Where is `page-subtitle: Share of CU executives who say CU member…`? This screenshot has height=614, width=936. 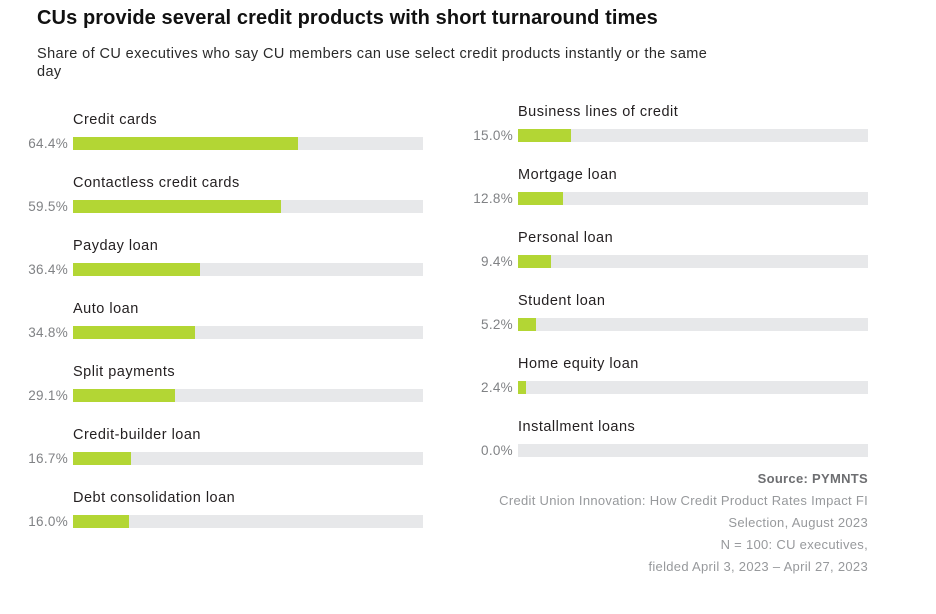 page-subtitle: Share of CU executives who say CU member… is located at coordinates (372, 63).